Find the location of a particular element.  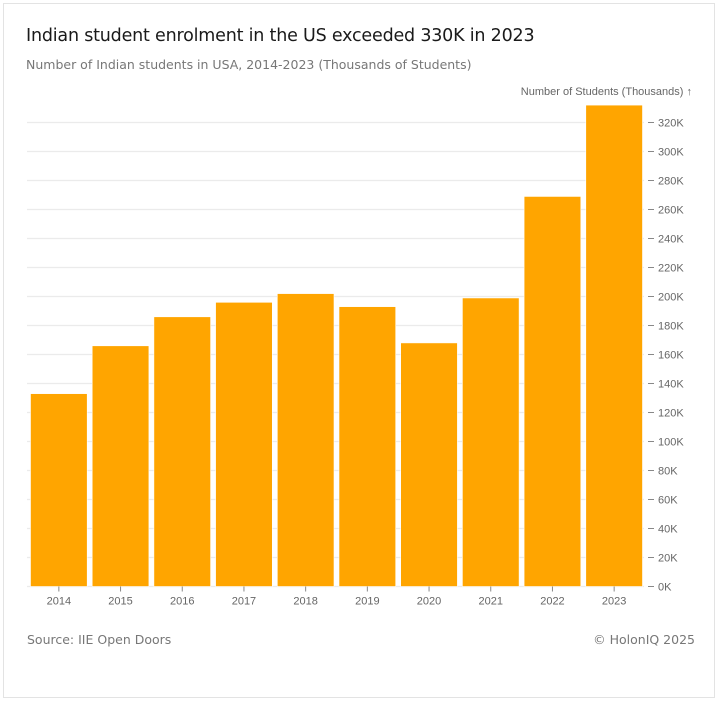

y-tick-label: 20K is located at coordinates (668, 559).